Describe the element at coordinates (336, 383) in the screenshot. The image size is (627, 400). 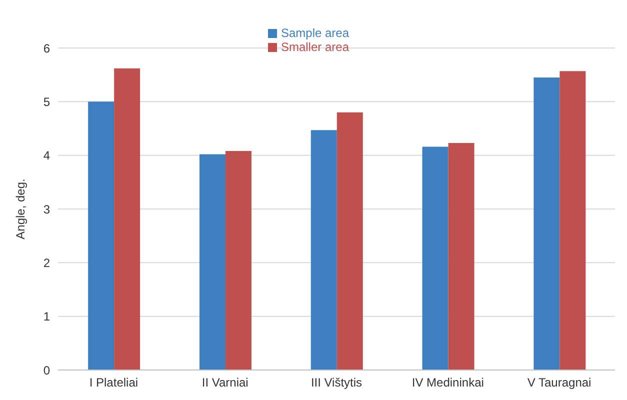
I see `x-tick-label: III Vištytis` at that location.